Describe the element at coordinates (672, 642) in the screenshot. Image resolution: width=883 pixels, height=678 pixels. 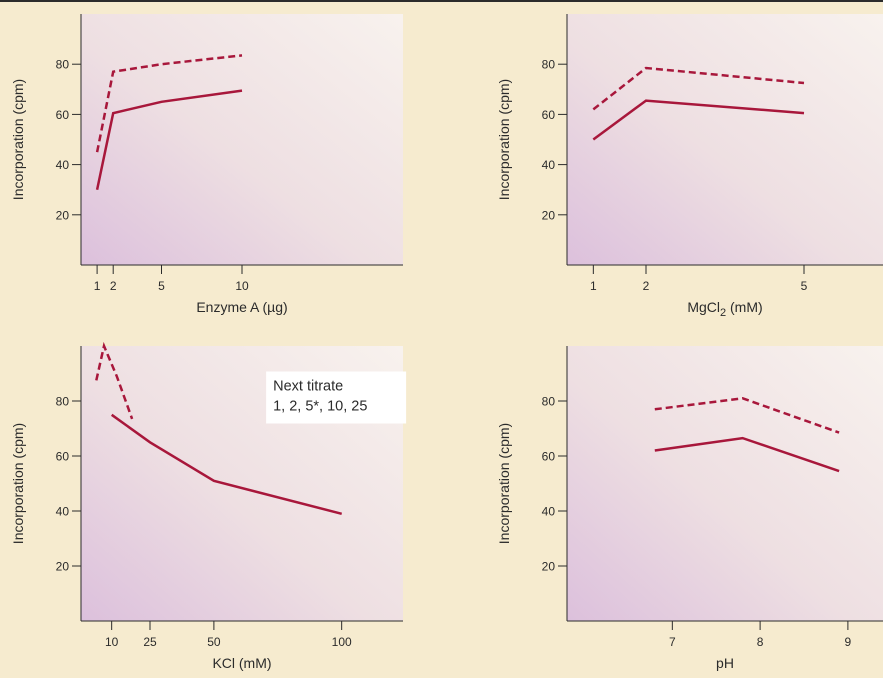
I see `x-tick-label: 7` at that location.